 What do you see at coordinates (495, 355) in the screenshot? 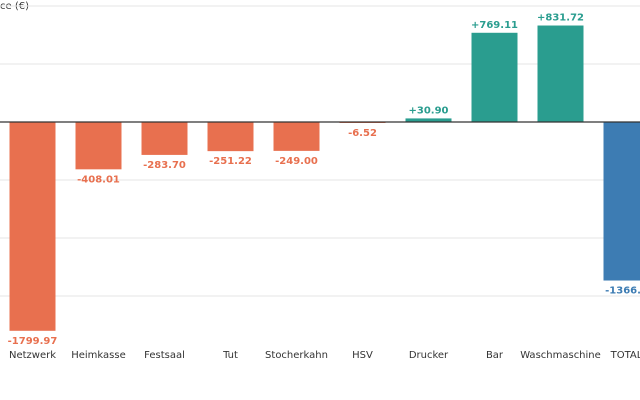
I see `x-tick-label: Bar` at bounding box center [495, 355].